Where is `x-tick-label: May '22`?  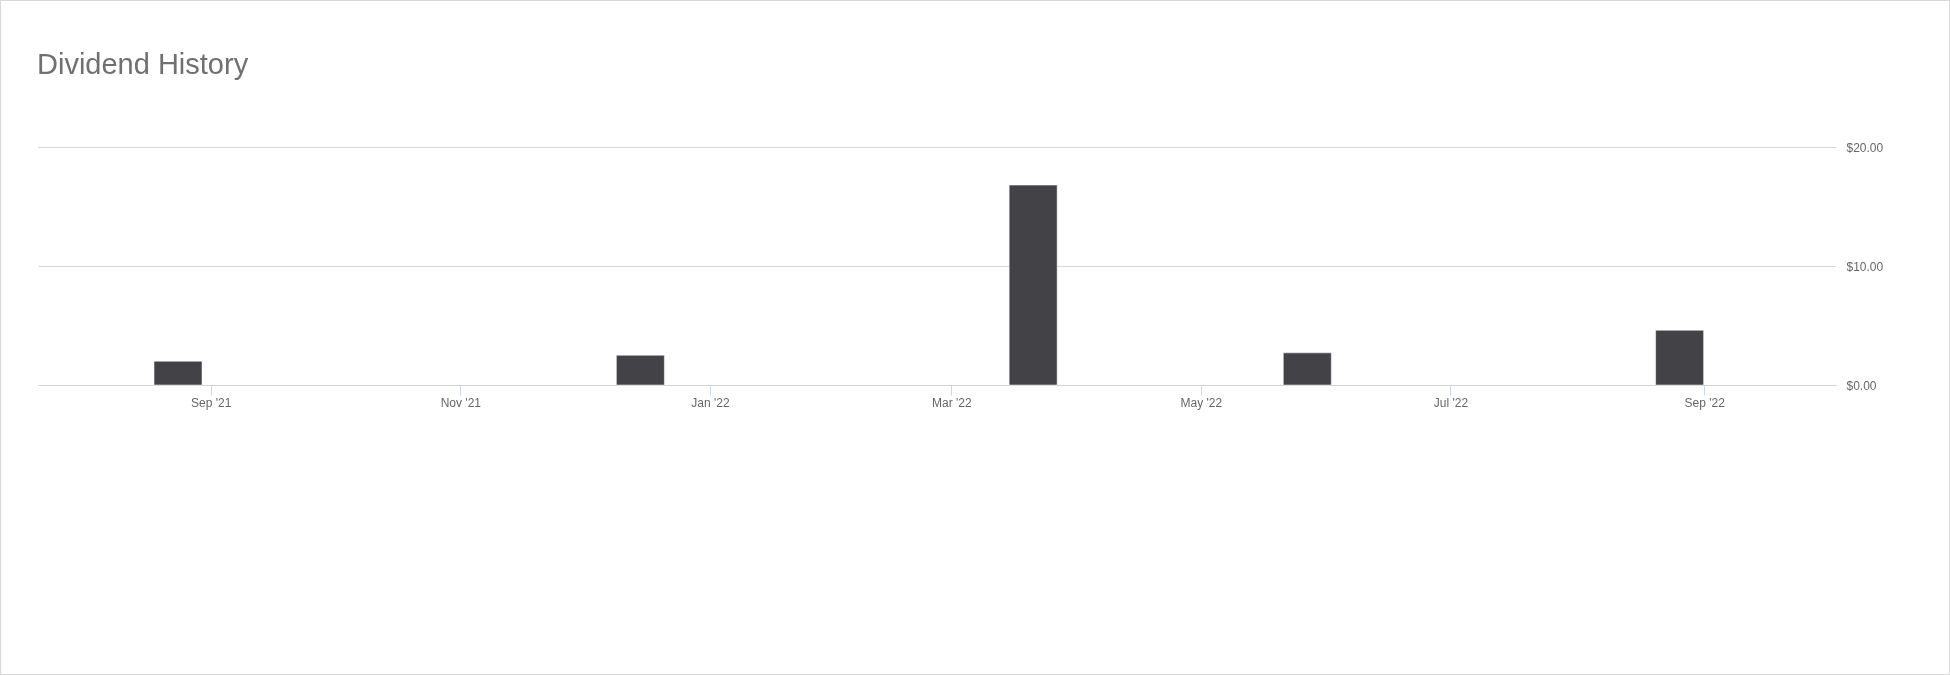
x-tick-label: May '22 is located at coordinates (1201, 402).